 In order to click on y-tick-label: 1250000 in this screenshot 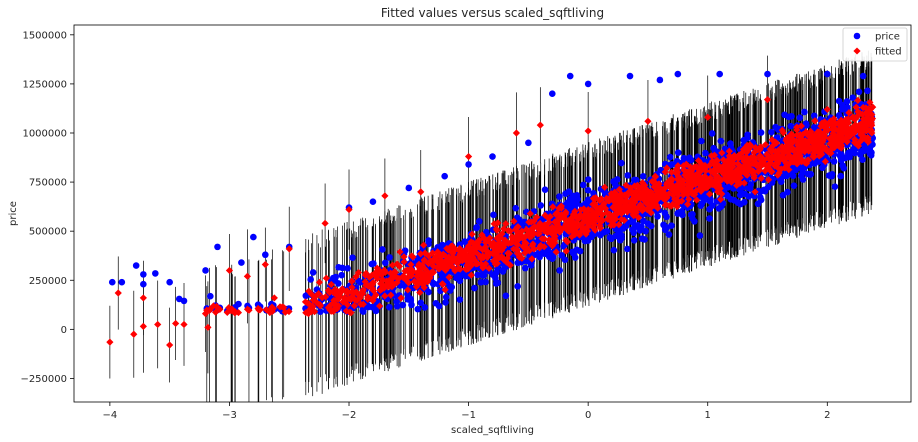, I will do `click(44, 84)`.